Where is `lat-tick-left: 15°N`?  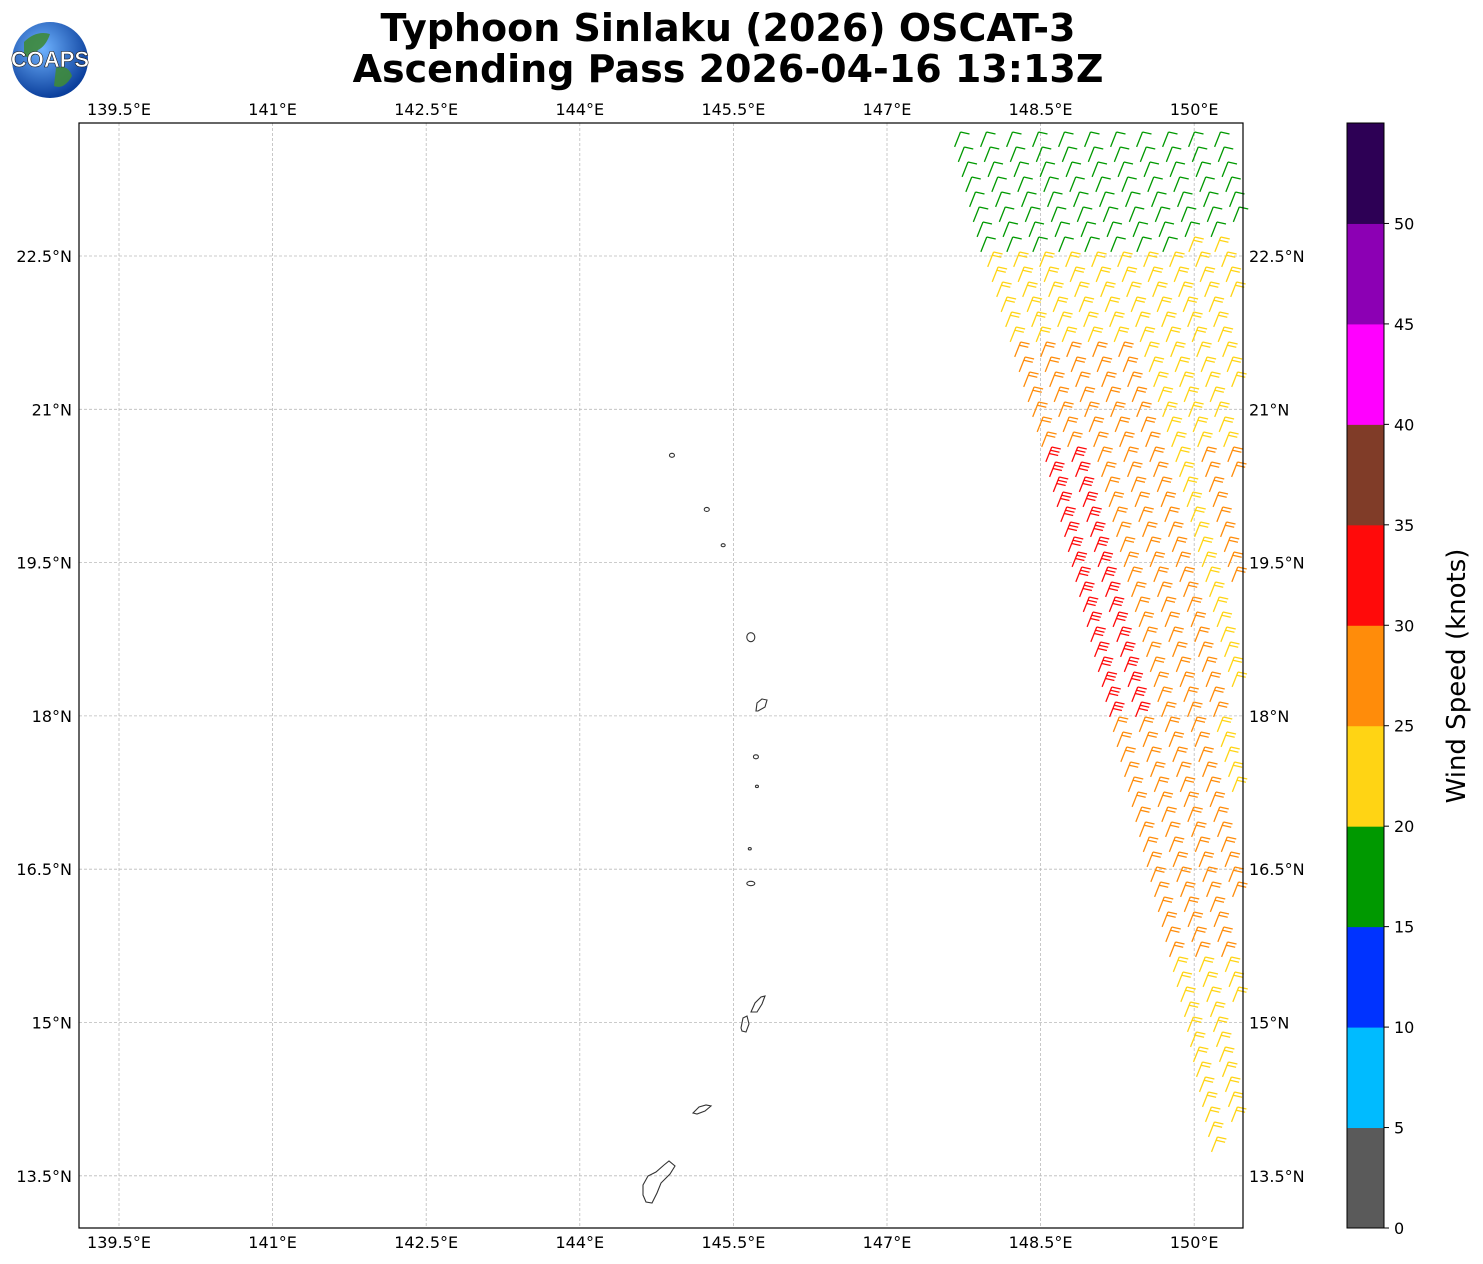
lat-tick-left: 15°N is located at coordinates (52, 1023).